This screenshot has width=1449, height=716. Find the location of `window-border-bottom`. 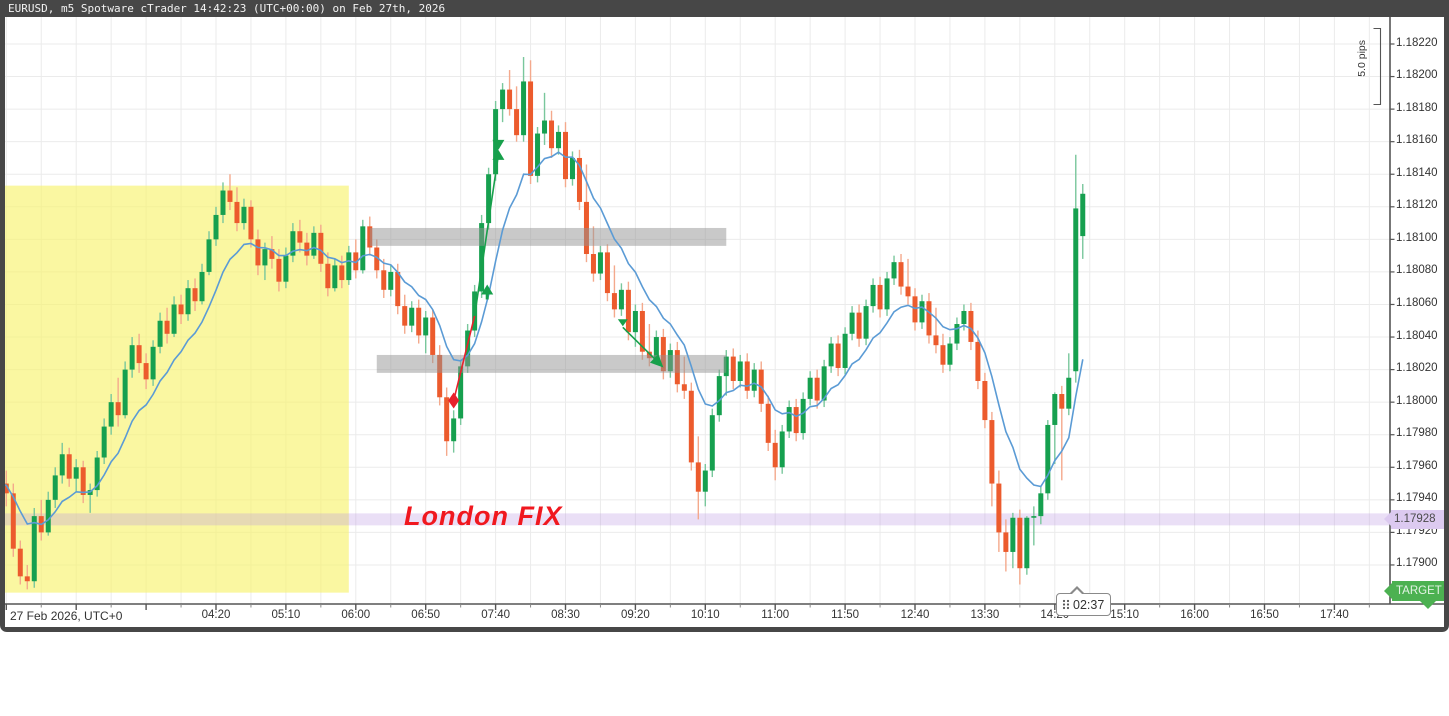

window-border-bottom is located at coordinates (724, 629).